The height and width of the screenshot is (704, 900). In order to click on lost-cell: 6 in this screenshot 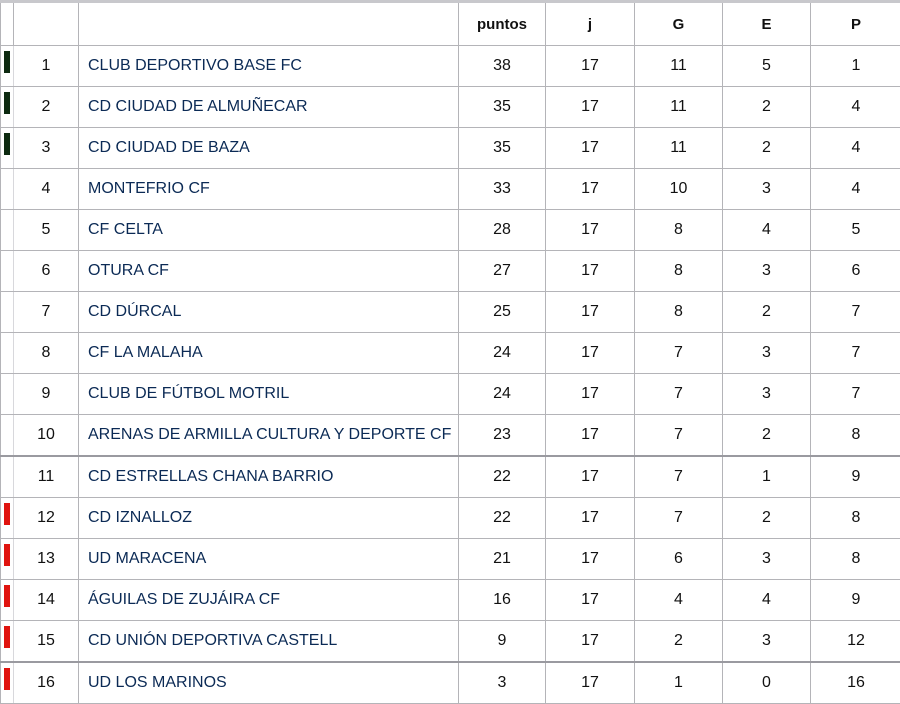, I will do `click(855, 271)`.